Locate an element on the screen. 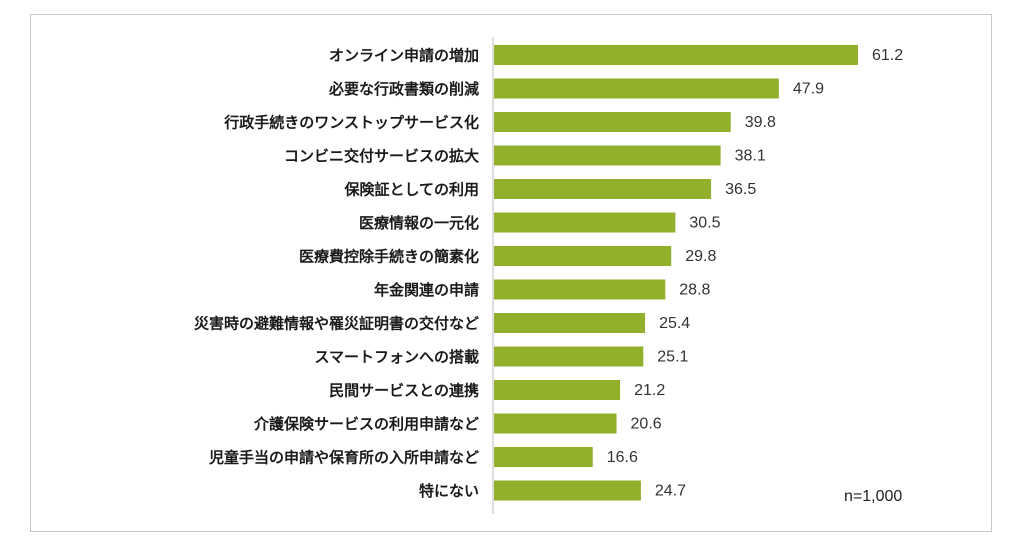 The height and width of the screenshot is (543, 1021). category-label: 年金関連の申請 is located at coordinates (426, 290).